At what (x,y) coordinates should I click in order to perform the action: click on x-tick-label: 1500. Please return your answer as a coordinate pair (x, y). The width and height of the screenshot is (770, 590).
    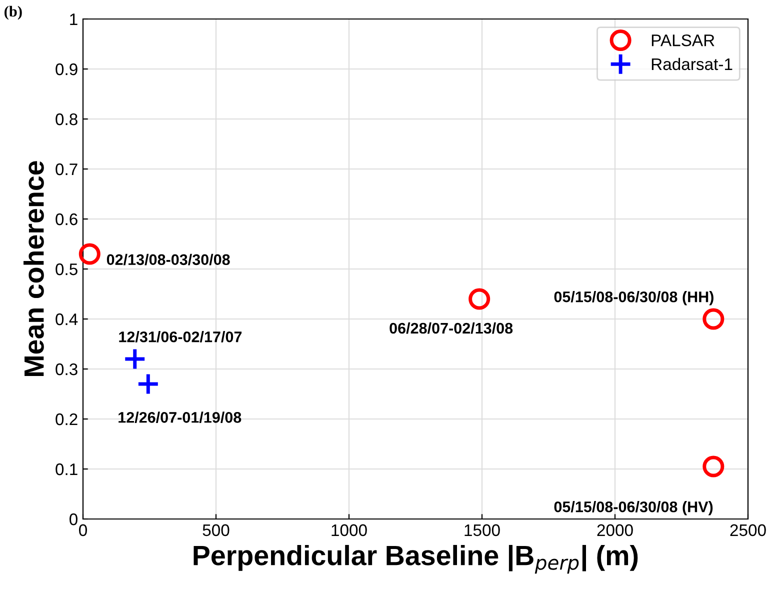
    Looking at the image, I should click on (482, 530).